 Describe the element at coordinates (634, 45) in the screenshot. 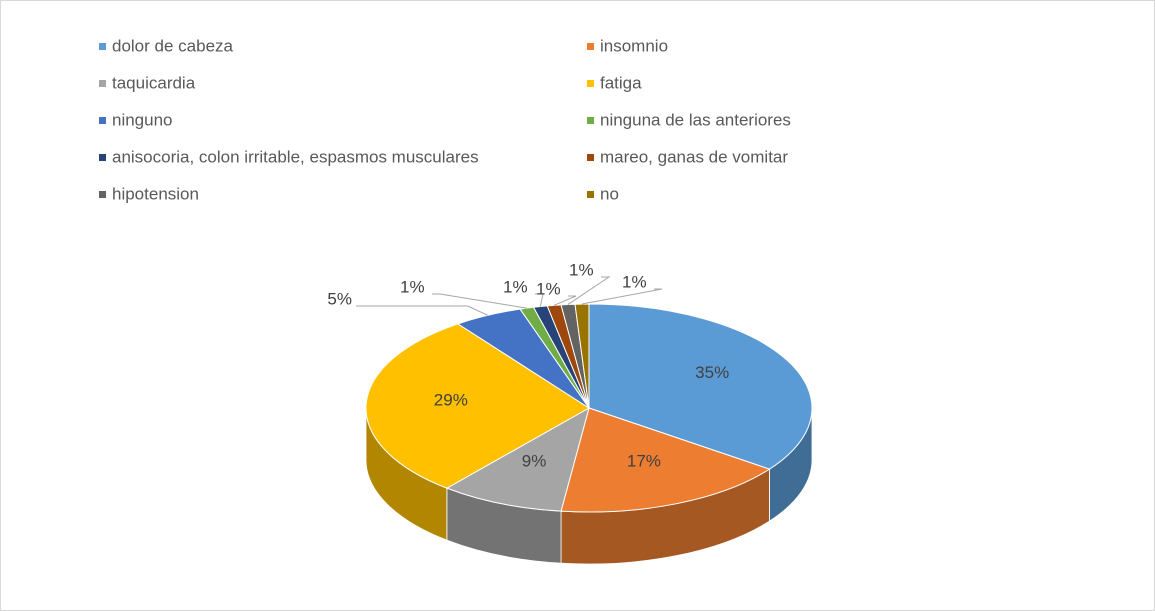

I see `legend-label: insomnio` at that location.